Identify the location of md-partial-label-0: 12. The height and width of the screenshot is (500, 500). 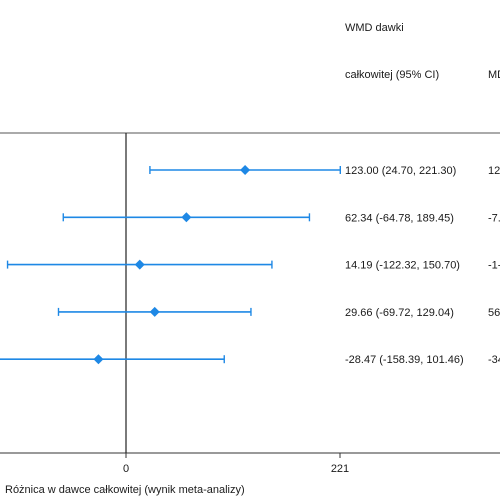
(494, 171).